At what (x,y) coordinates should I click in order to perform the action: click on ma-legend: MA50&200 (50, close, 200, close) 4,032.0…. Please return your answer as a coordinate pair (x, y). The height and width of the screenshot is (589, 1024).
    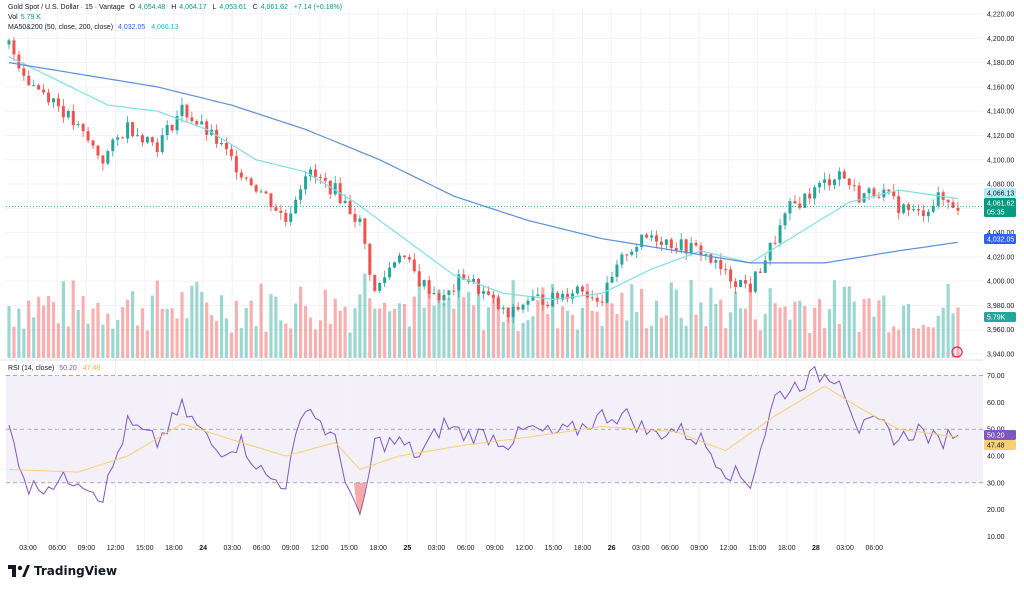
    Looking at the image, I should click on (95, 28).